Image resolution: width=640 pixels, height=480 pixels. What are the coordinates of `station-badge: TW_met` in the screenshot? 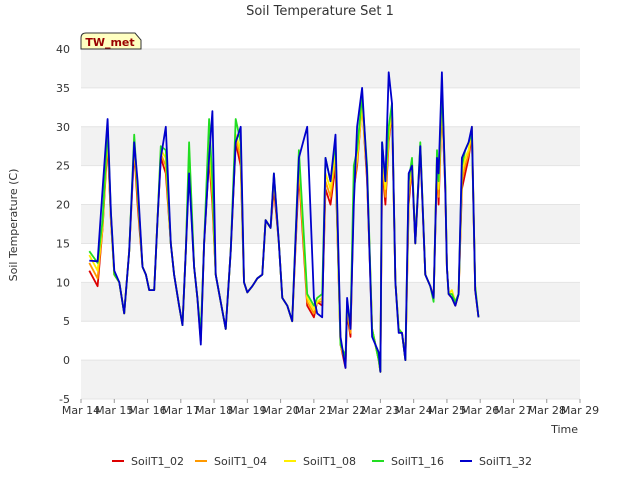 It's located at (111, 41).